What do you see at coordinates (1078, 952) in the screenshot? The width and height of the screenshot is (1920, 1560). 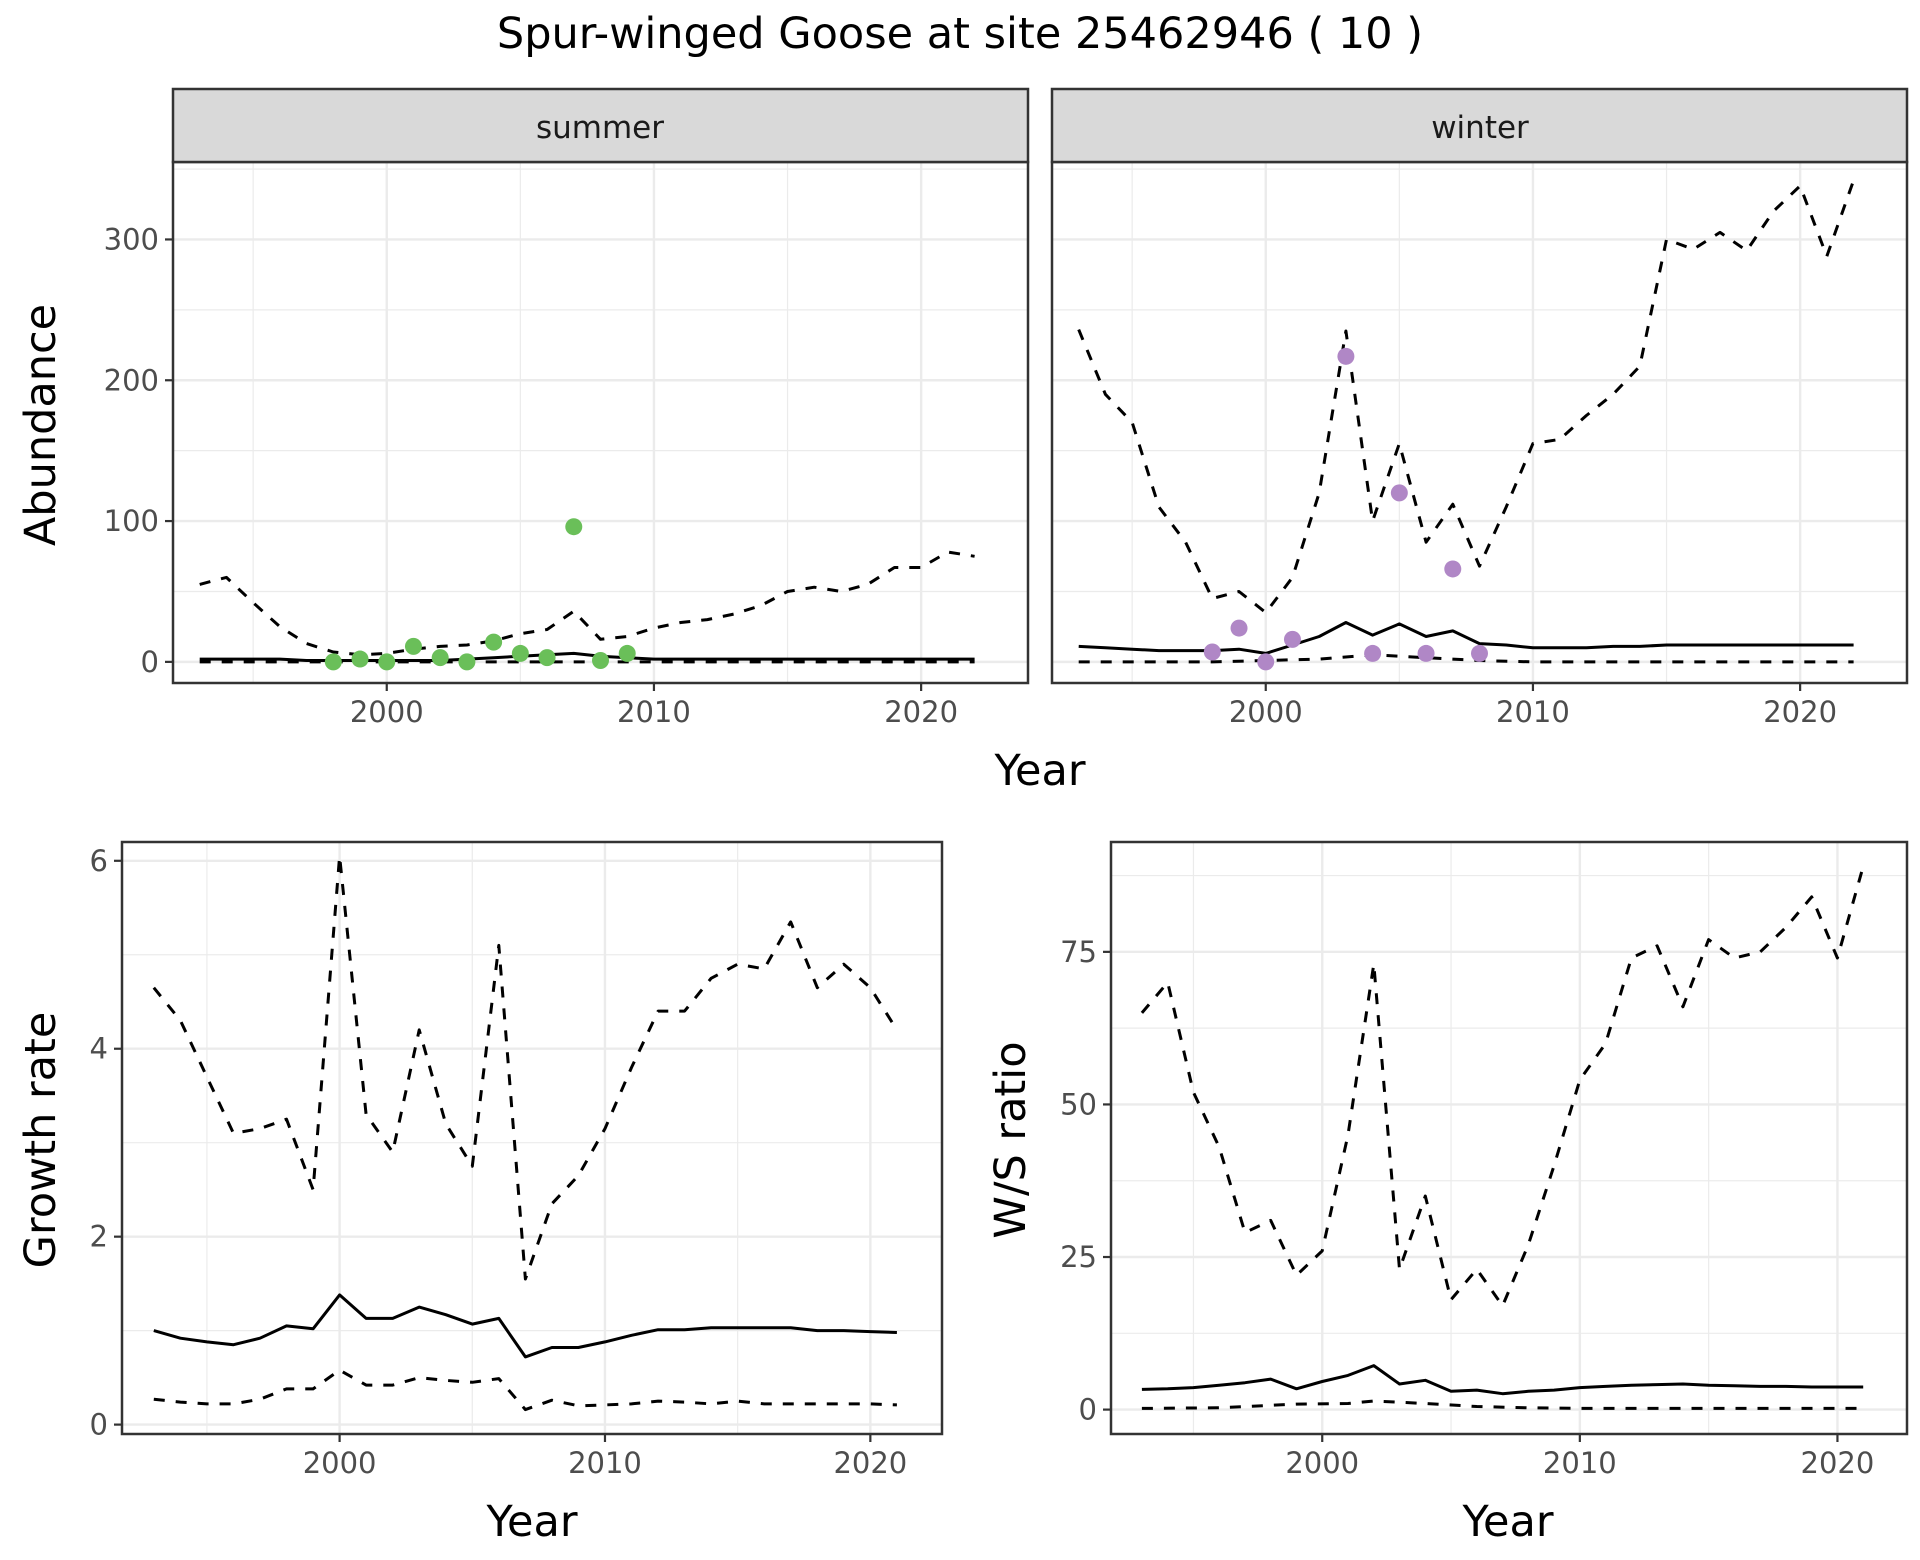 I see `ratio-y-tick-label: 75` at bounding box center [1078, 952].